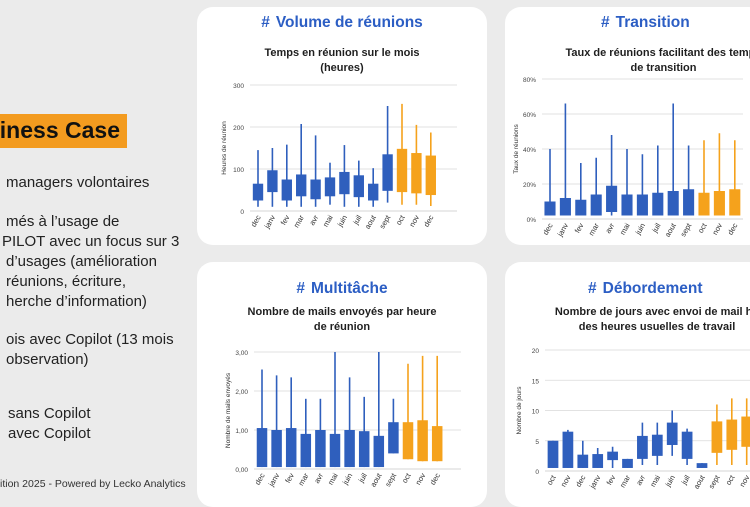  I want to click on chart-title-line-1: Taux de réunions facilitant des temps, so click(657, 53).